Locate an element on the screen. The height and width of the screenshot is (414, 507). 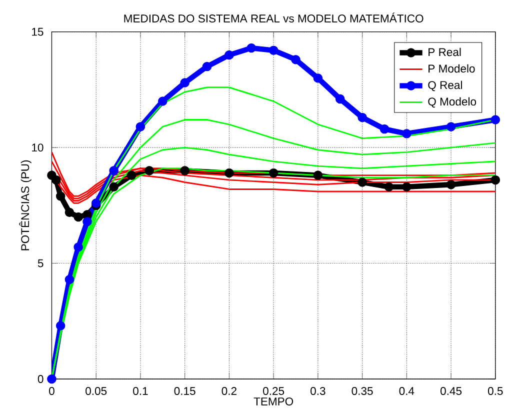
legend-label: Q Modelo is located at coordinates (452, 102).